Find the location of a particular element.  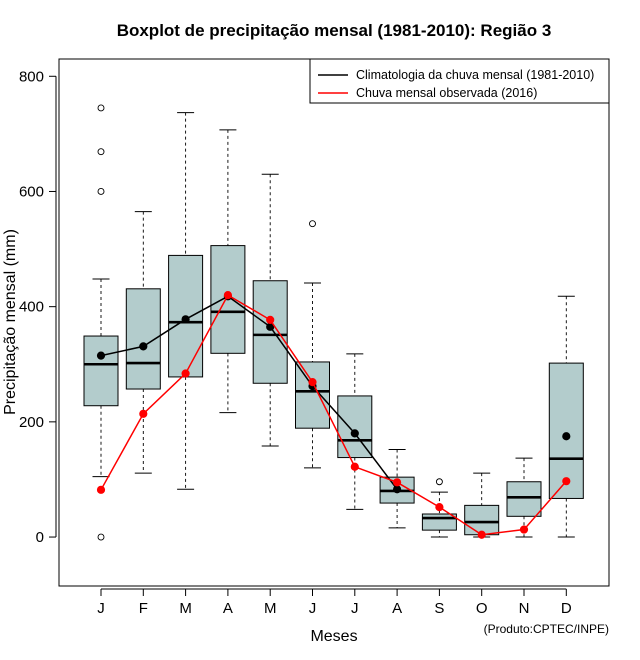

series-line is located at coordinates (249, 392).